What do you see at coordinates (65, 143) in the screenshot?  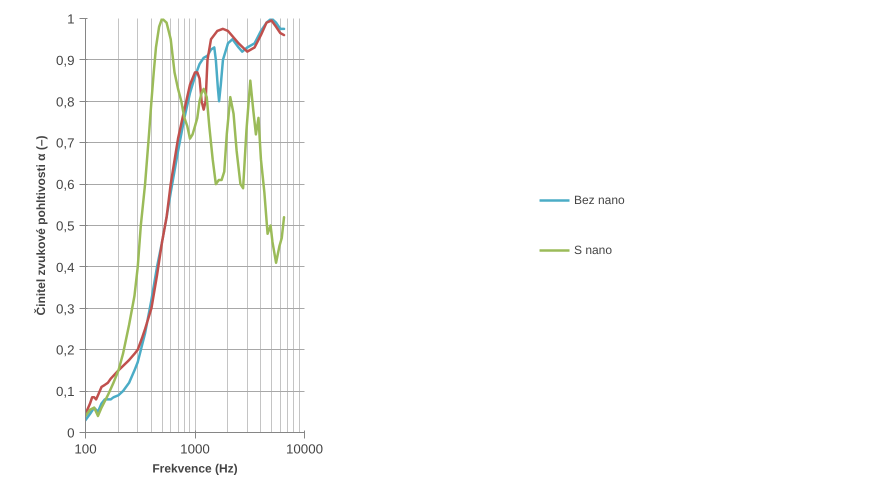 I see `y-tick-label: 0,7` at bounding box center [65, 143].